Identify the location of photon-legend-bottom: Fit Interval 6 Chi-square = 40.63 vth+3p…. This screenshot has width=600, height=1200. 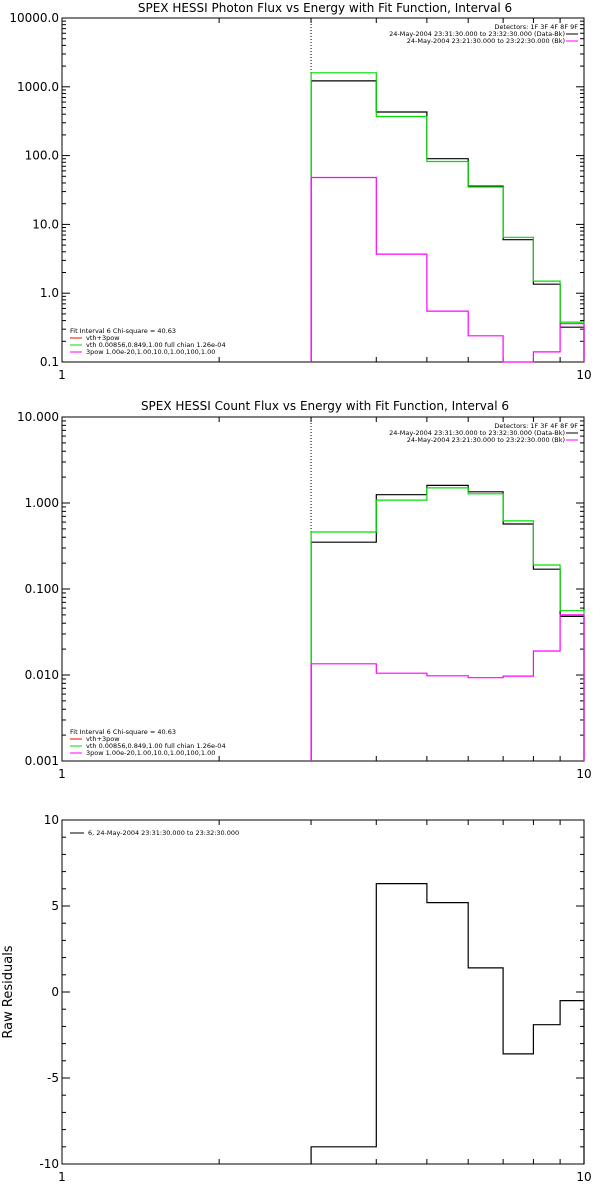
(148, 341).